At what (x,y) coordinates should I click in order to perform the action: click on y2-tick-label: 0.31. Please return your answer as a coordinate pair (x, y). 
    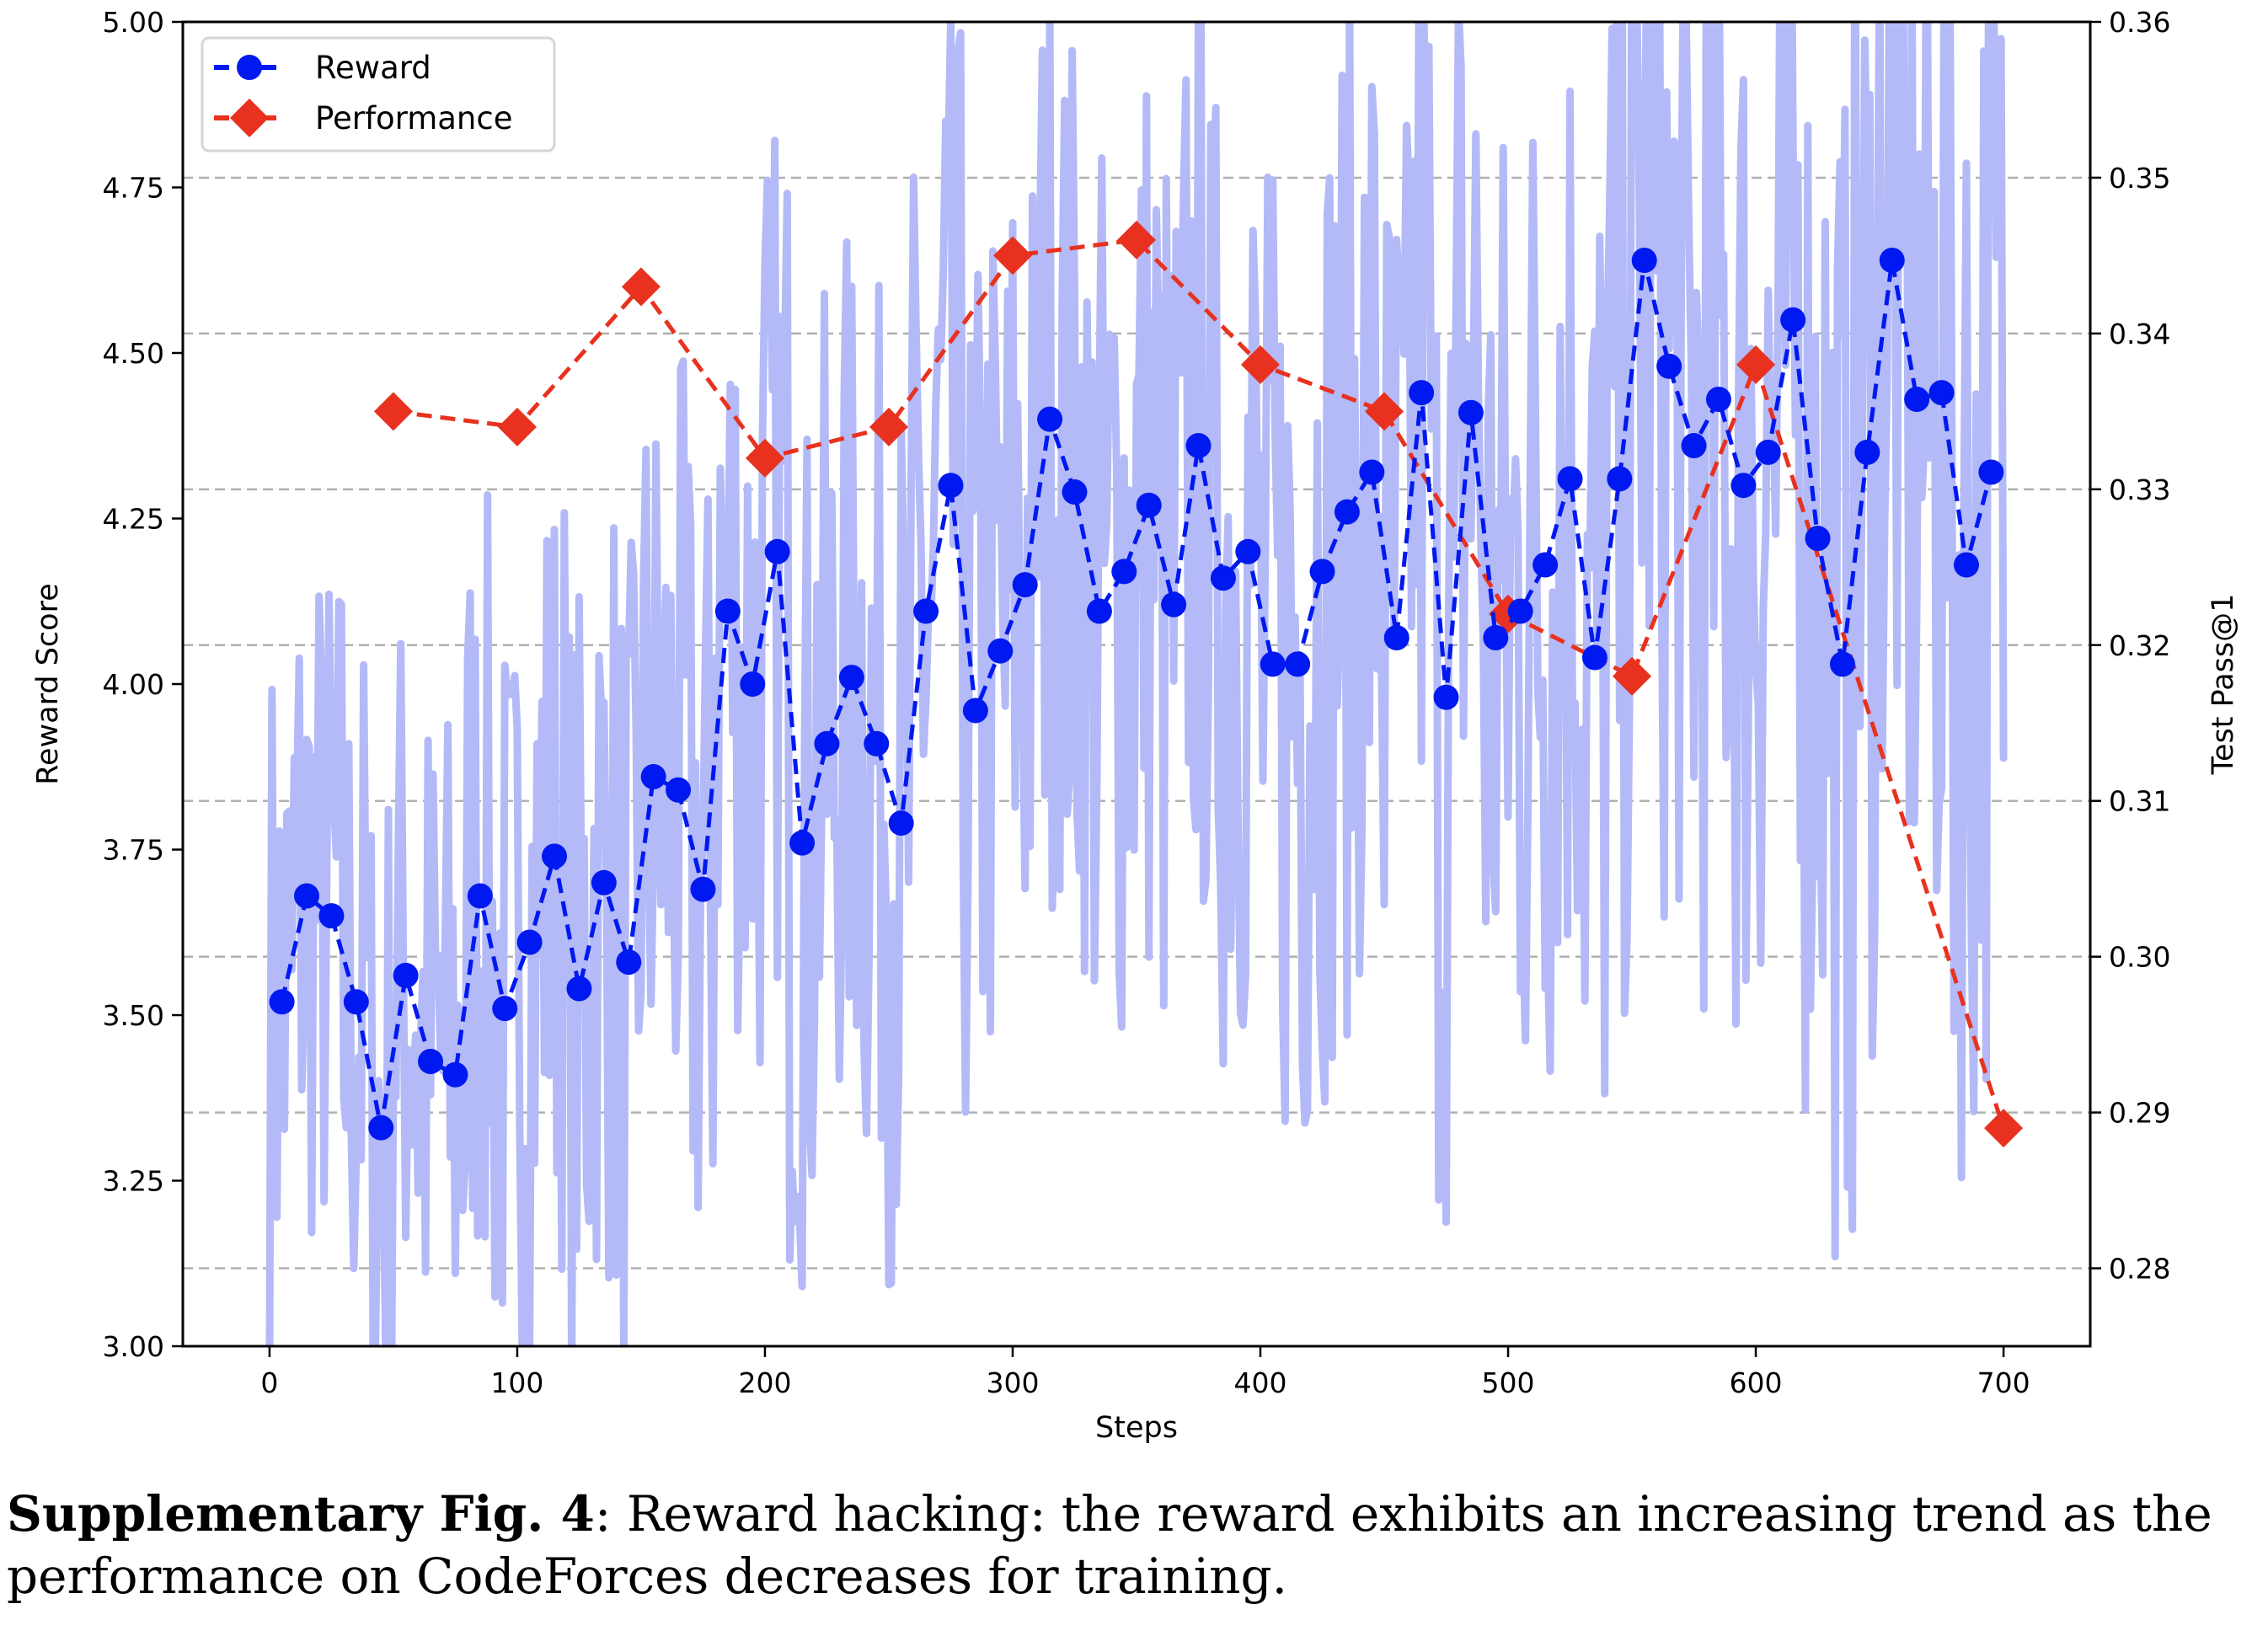
    Looking at the image, I should click on (2139, 801).